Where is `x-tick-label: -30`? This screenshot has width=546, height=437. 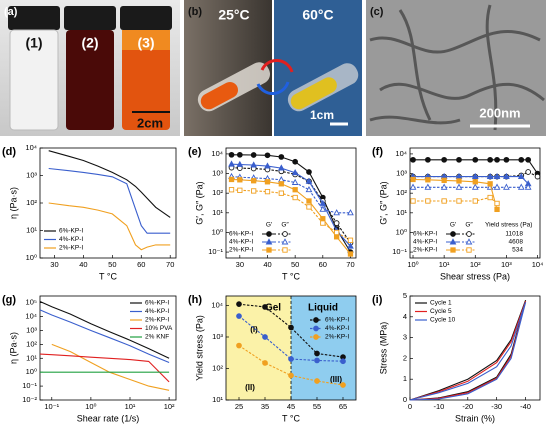 x-tick-label: -30 is located at coordinates (496, 406).